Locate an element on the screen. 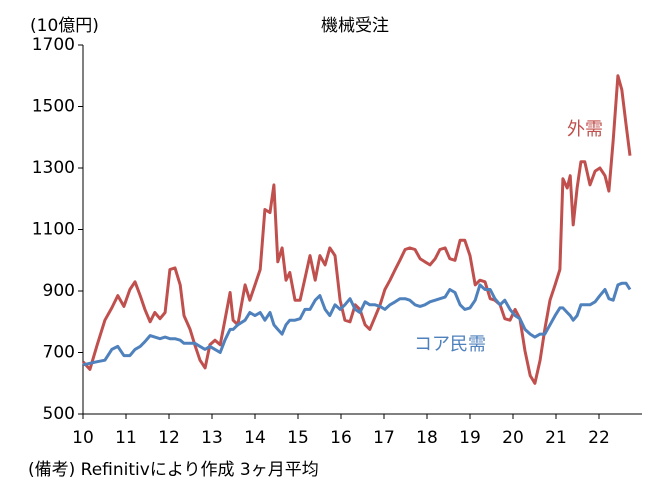 The height and width of the screenshot is (493, 656). series-label: 外需 is located at coordinates (585, 129).